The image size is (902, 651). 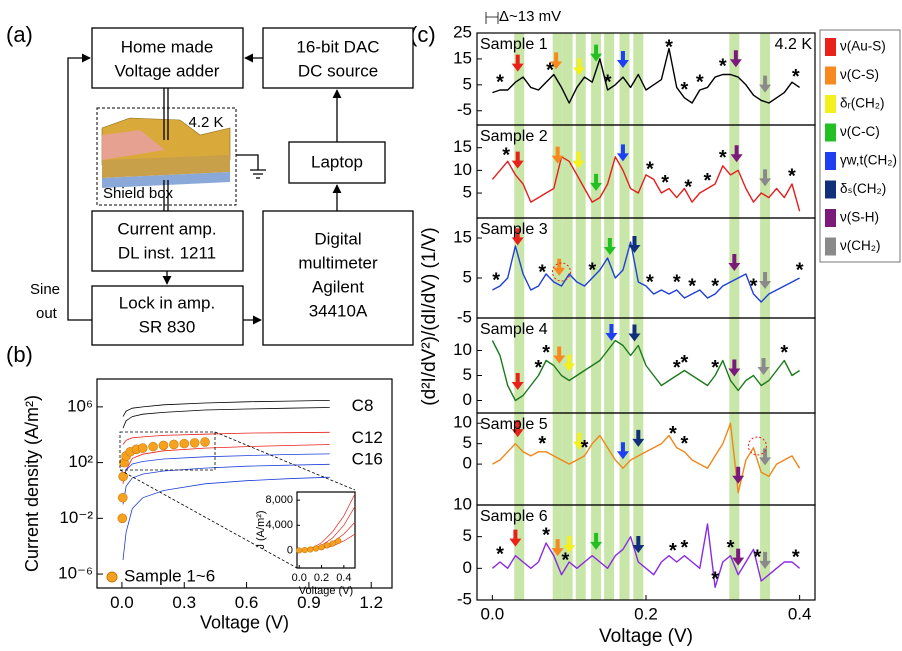 What do you see at coordinates (112, 577) in the screenshot?
I see `legend-marker` at bounding box center [112, 577].